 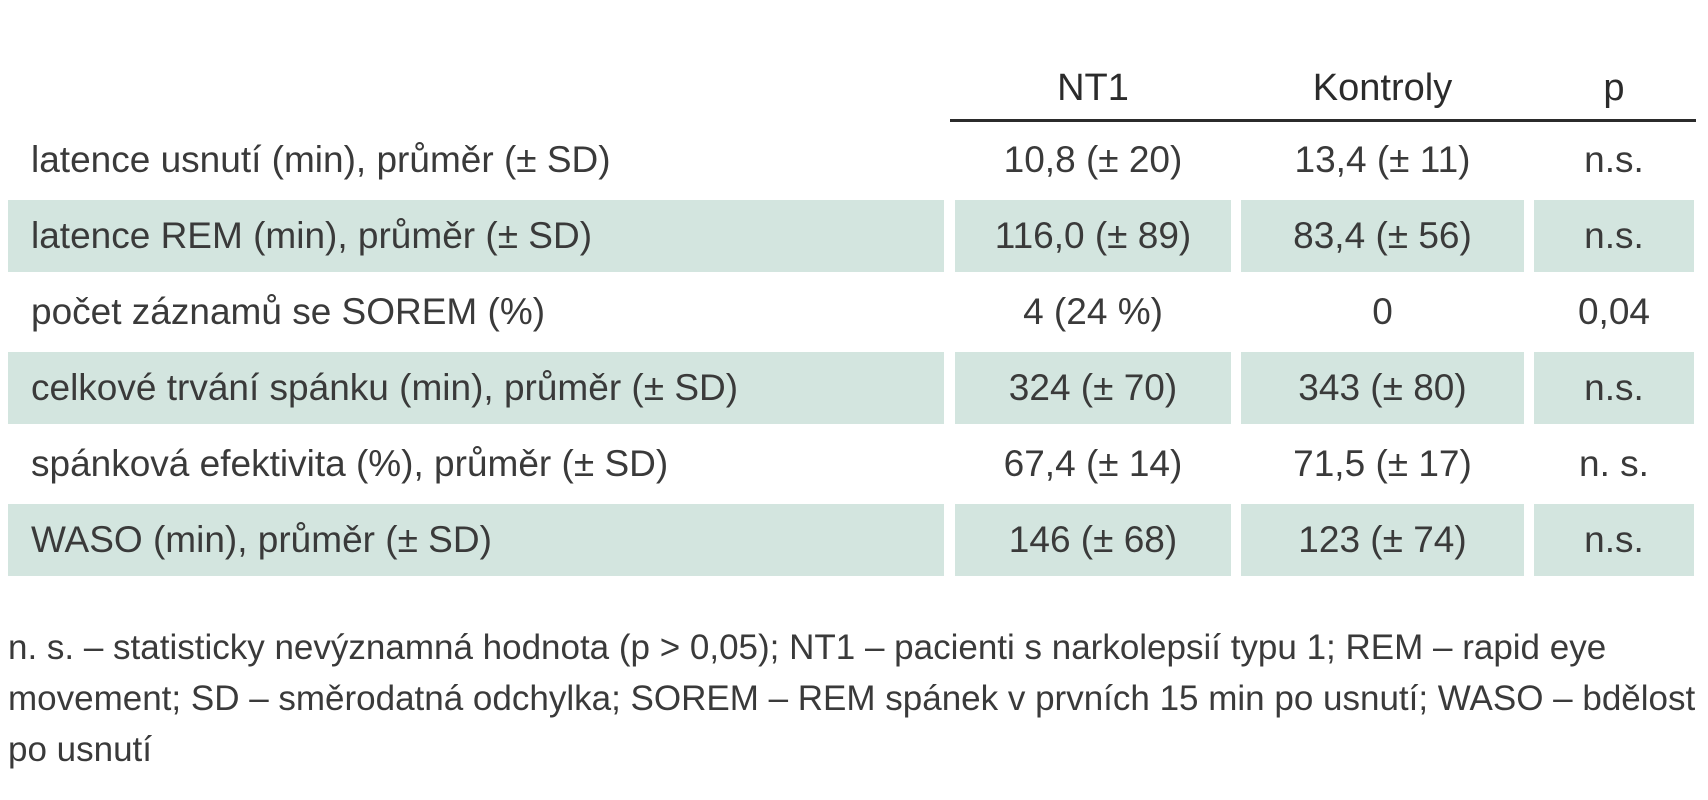 What do you see at coordinates (288, 311) in the screenshot?
I see `row-label: počet záznamů se SOREM (%)` at bounding box center [288, 311].